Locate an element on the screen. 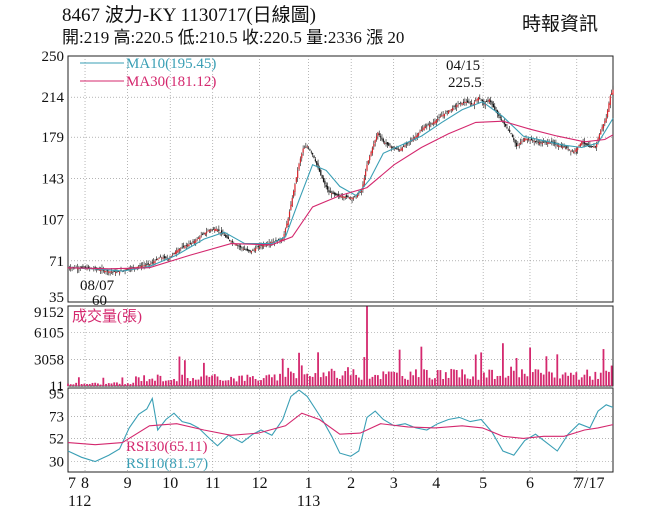 The image size is (656, 525). x-tick-label: 7 is located at coordinates (577, 483).